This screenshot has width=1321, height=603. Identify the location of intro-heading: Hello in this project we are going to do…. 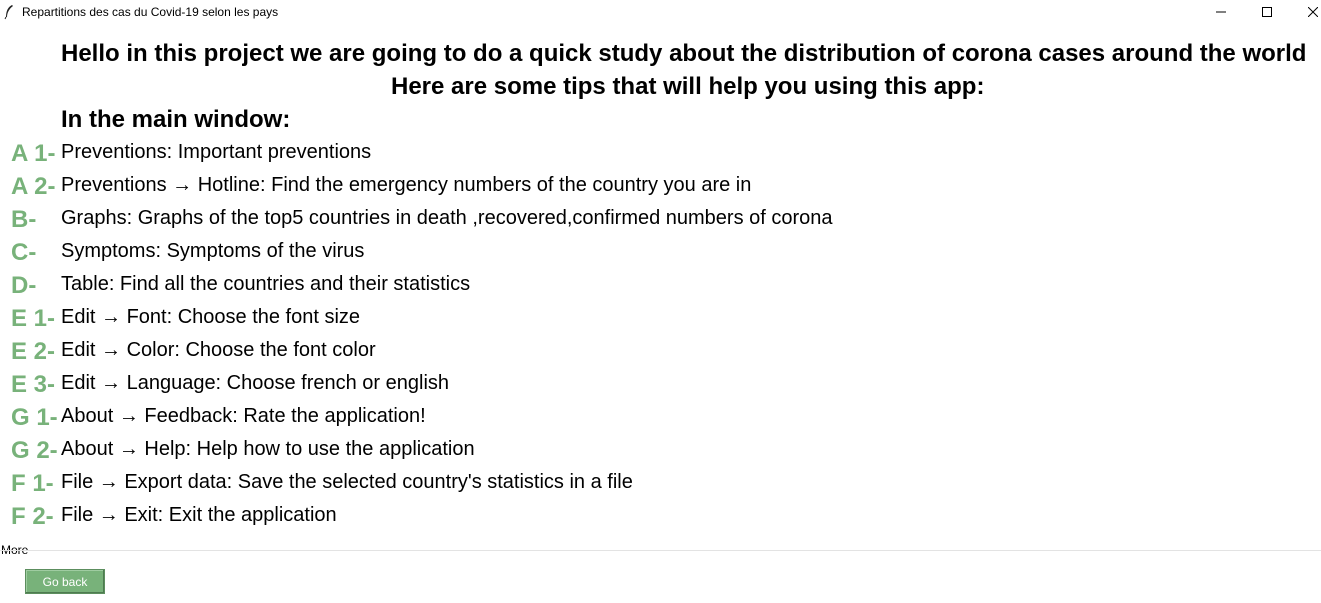
(684, 53).